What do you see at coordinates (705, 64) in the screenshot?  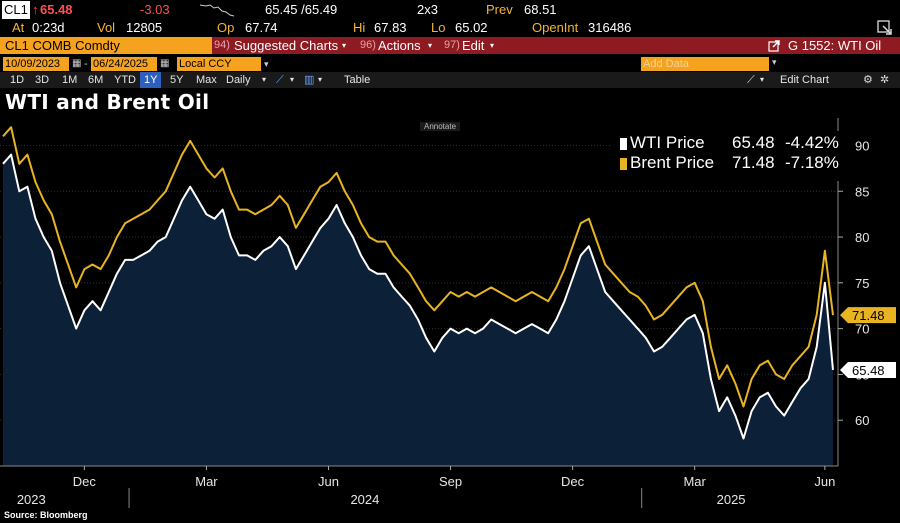 I see `add-data-input: Add Data` at bounding box center [705, 64].